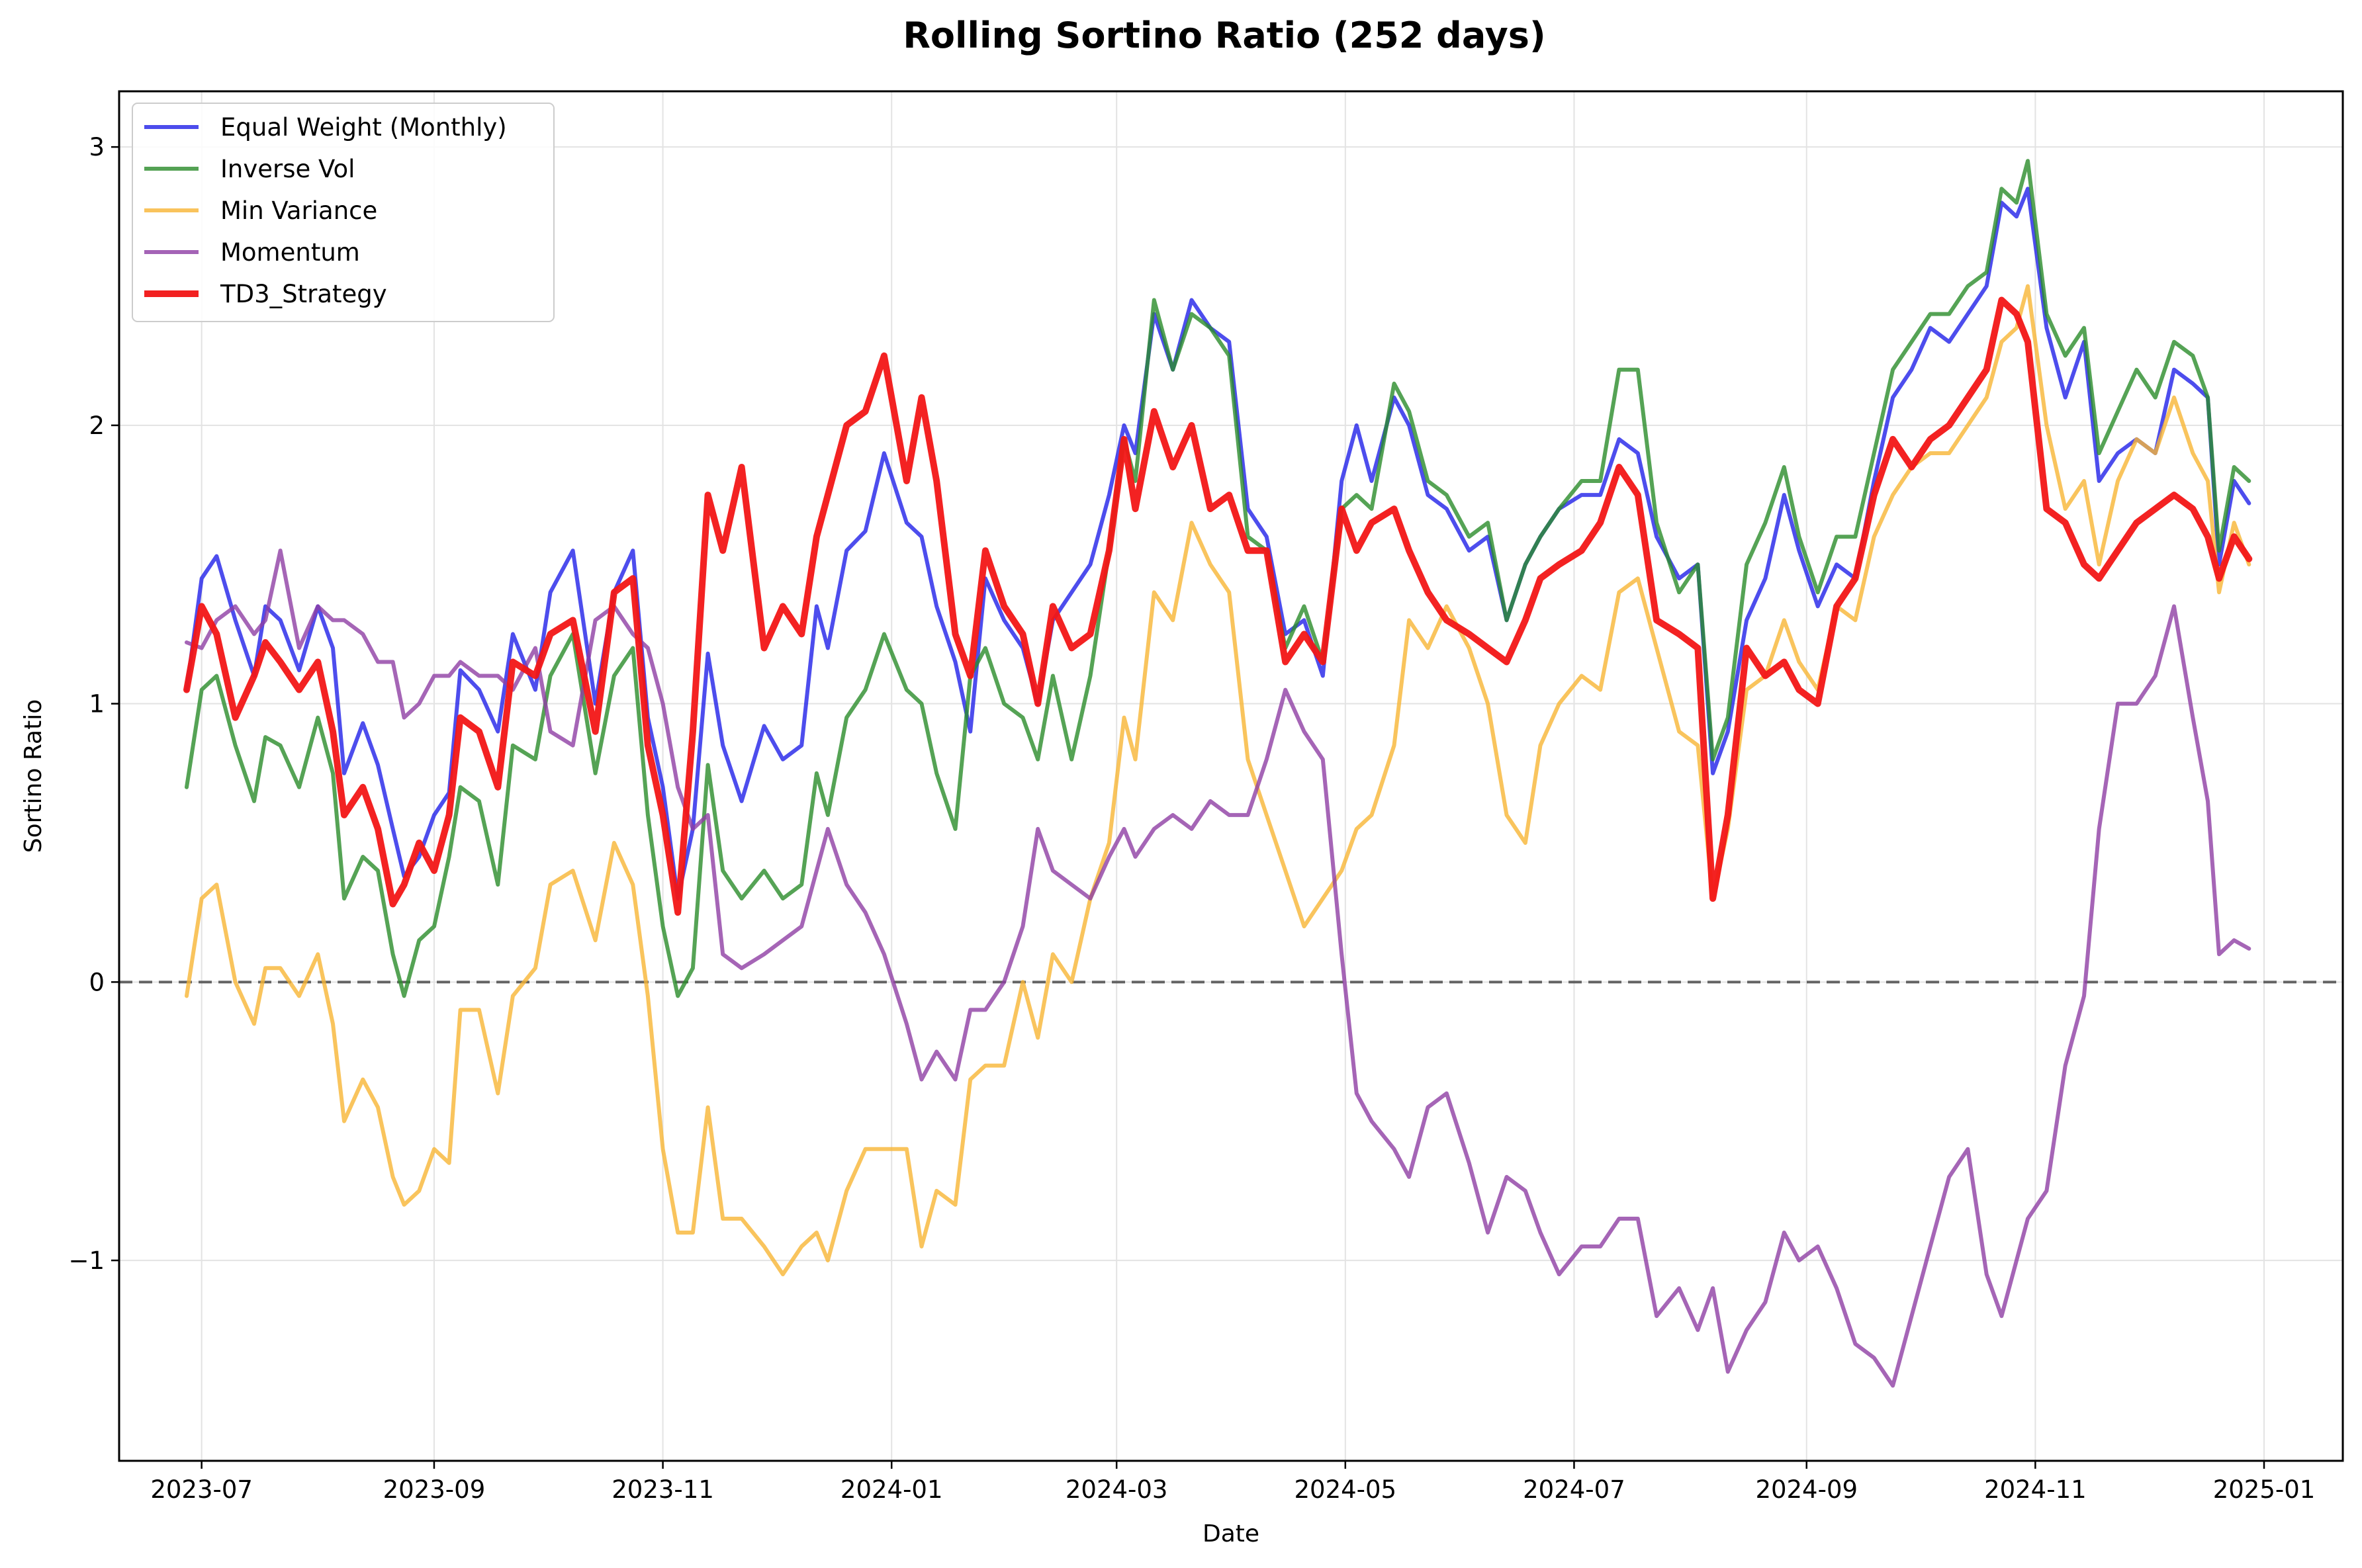  I want to click on x-tick-label: 2024-07, so click(1574, 1490).